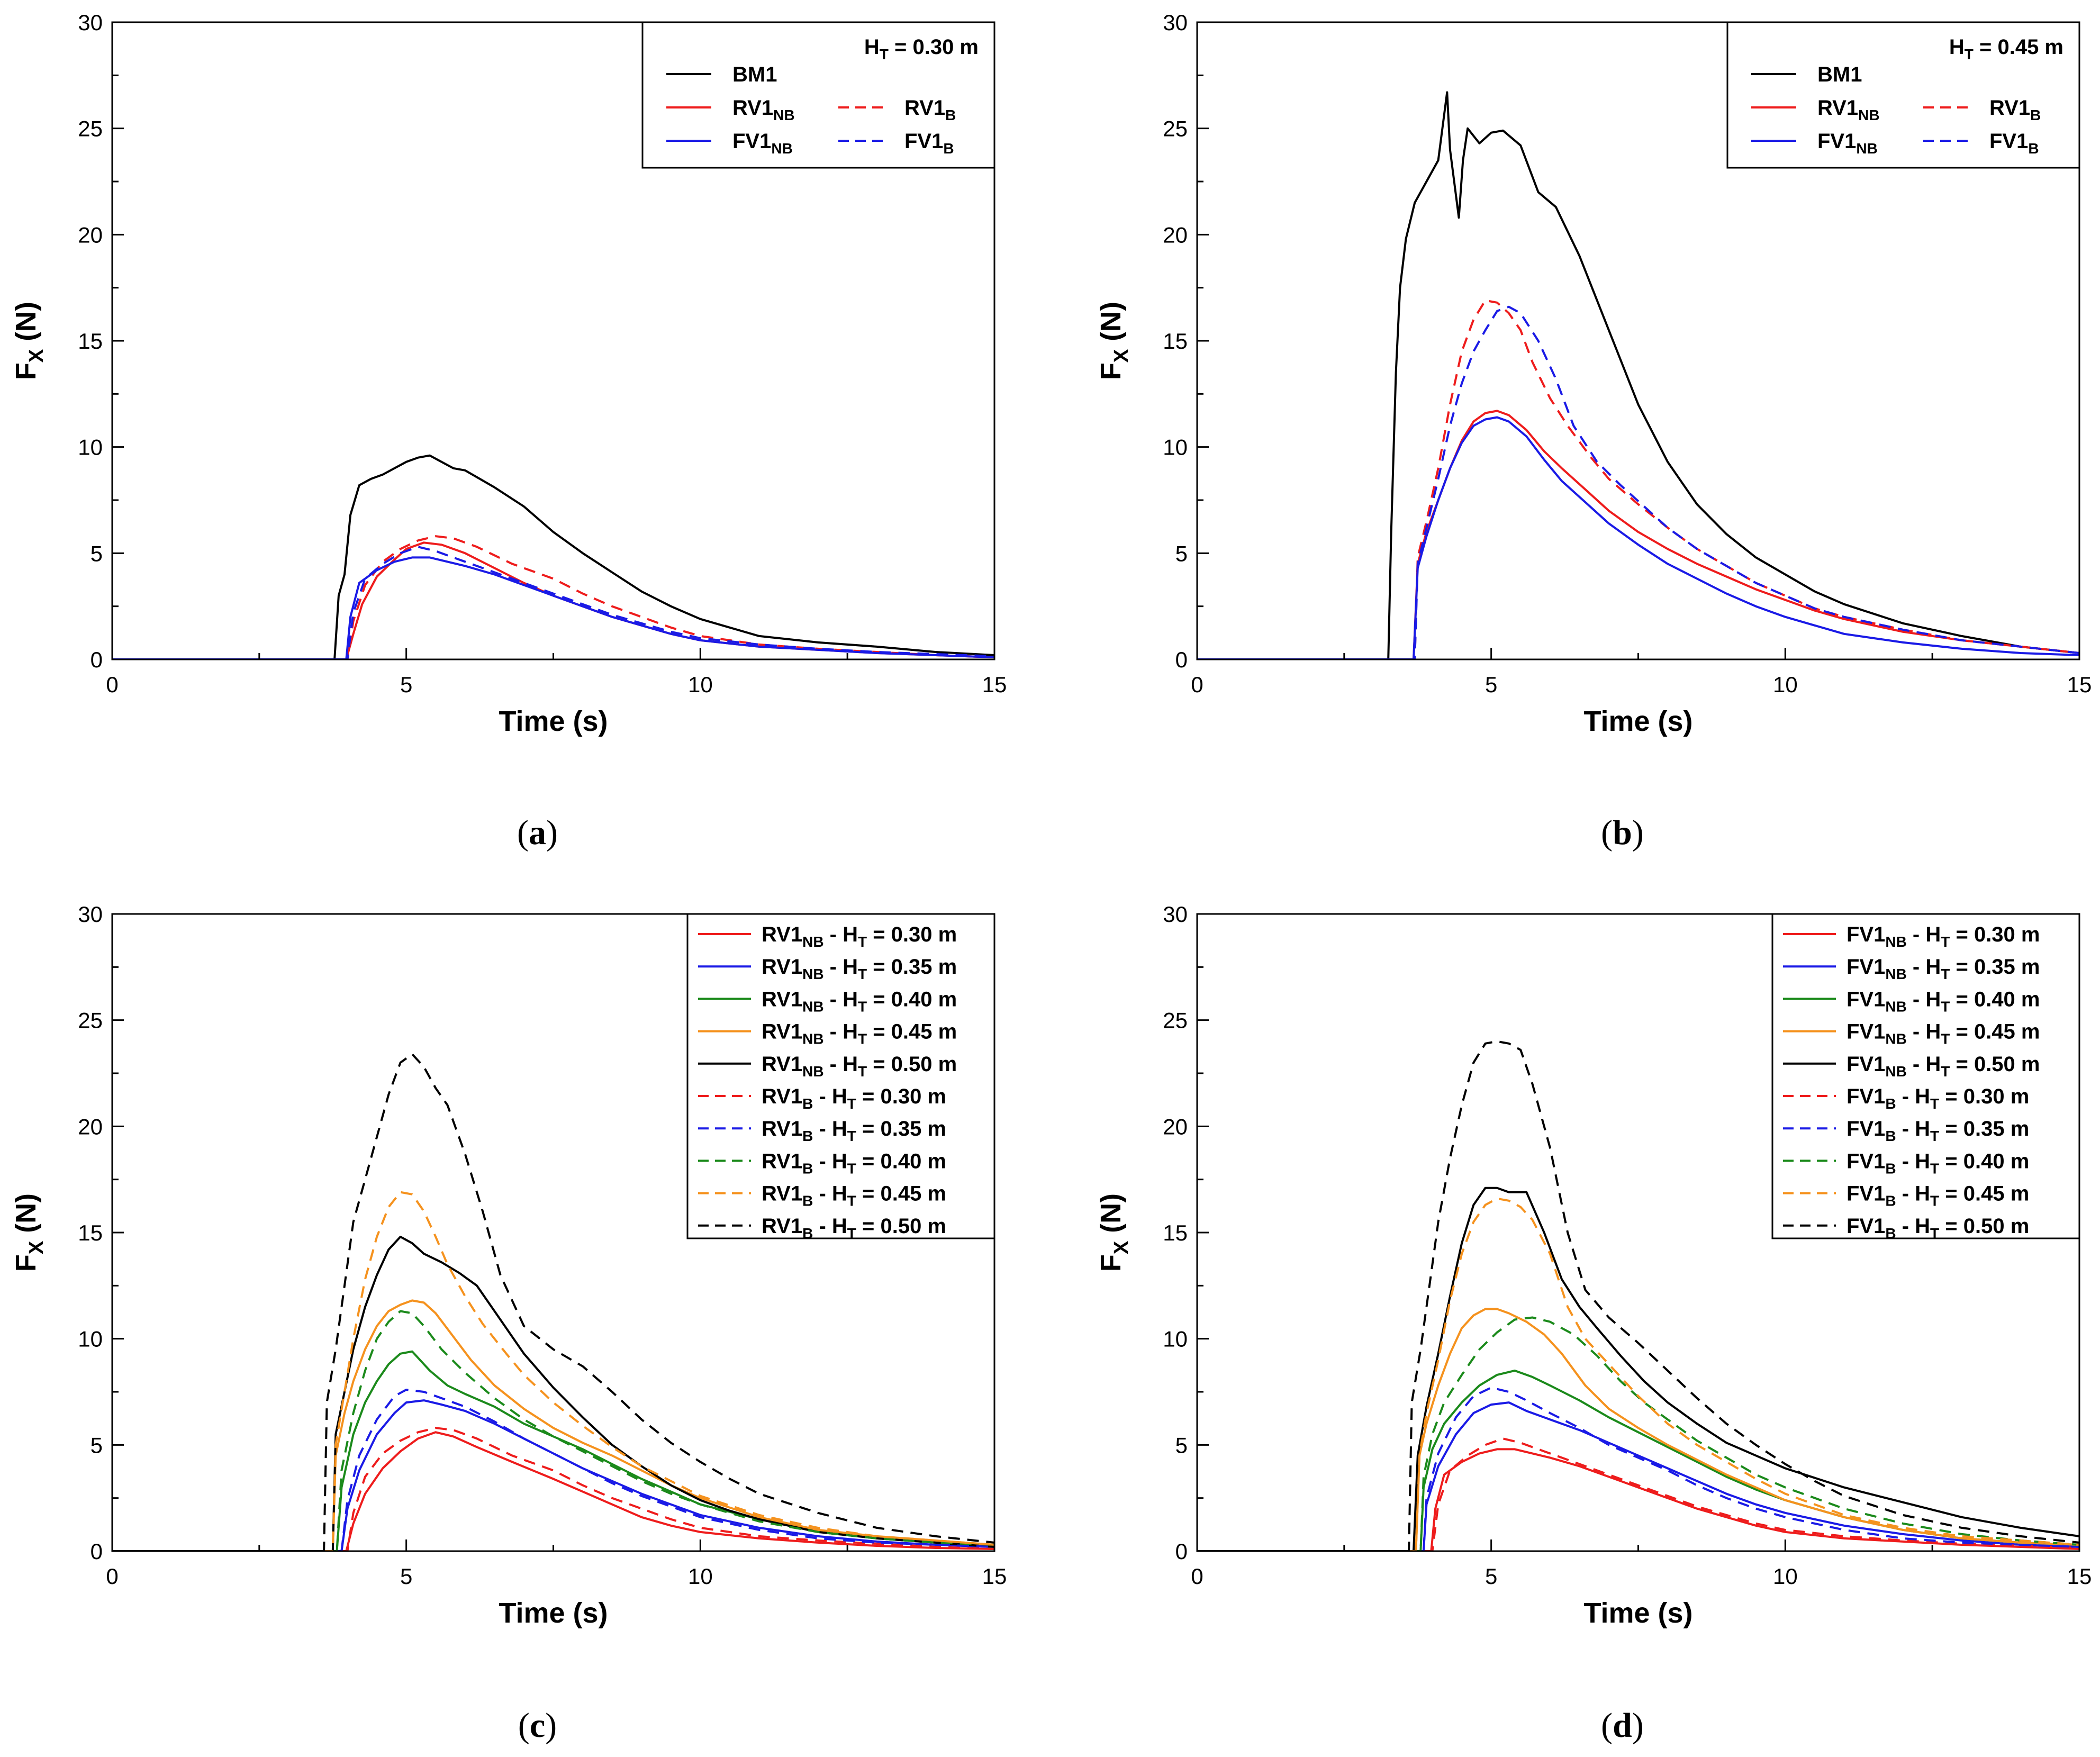 The width and height of the screenshot is (2100, 1757). Describe the element at coordinates (112, 684) in the screenshot. I see `x-tick-label: 0` at that location.